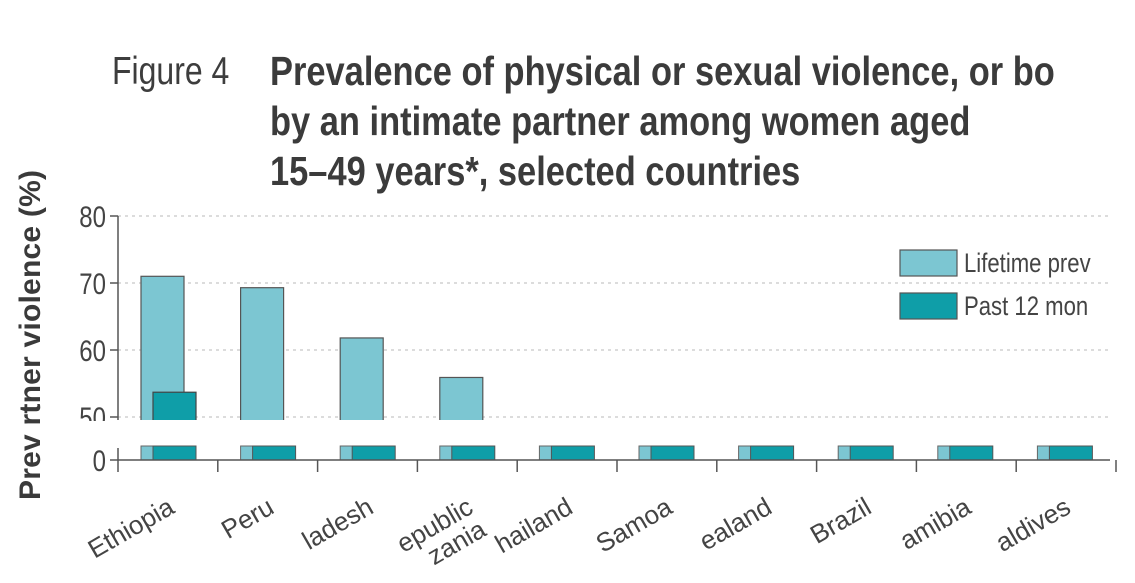 This screenshot has width=1135, height=583. Describe the element at coordinates (92, 216) in the screenshot. I see `y-tick-label: 80` at that location.